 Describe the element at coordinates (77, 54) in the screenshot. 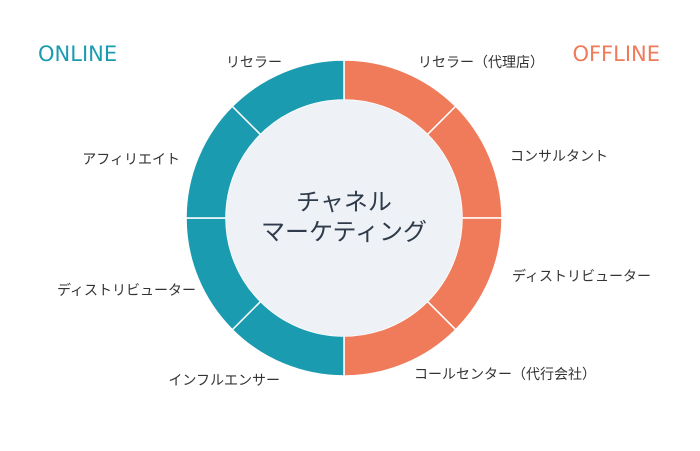

I see `online-title: ONLINE` at that location.